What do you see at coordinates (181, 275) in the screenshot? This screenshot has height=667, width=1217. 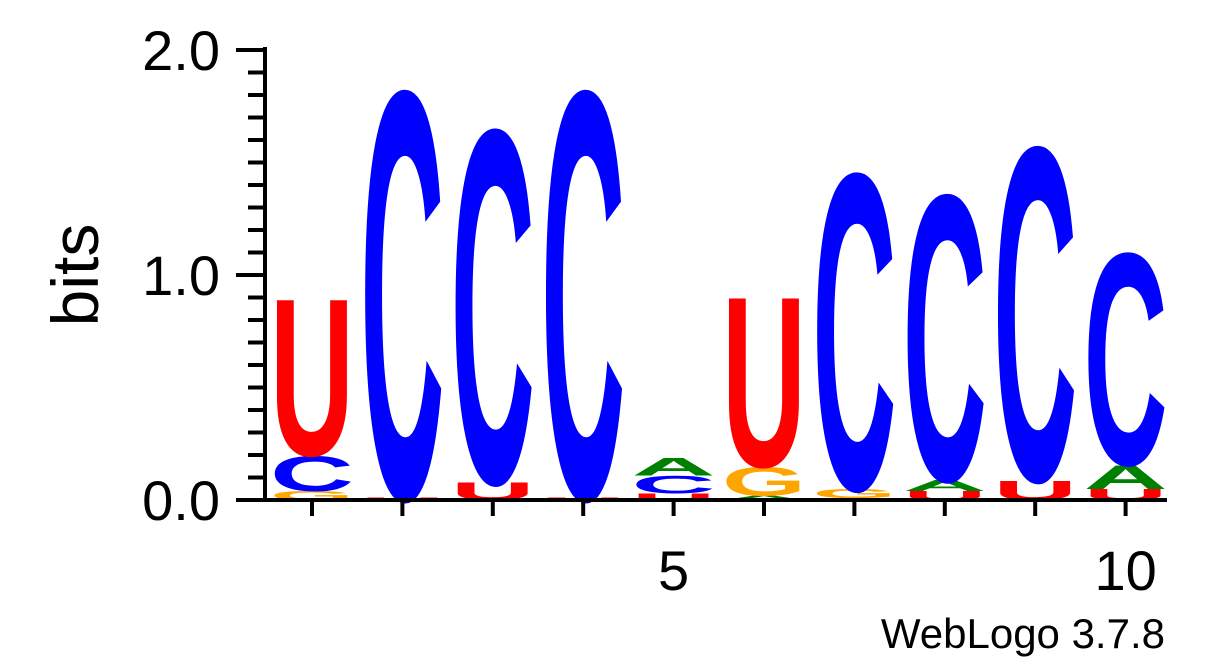 I see `y-tick-label: 1.0` at bounding box center [181, 275].